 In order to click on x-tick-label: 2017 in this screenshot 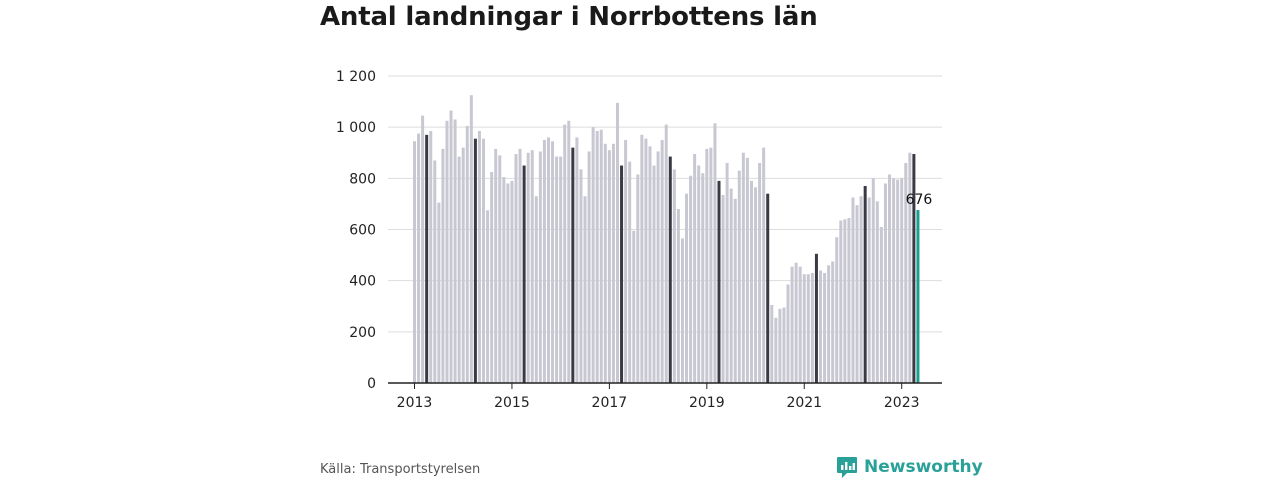, I will do `click(610, 403)`.